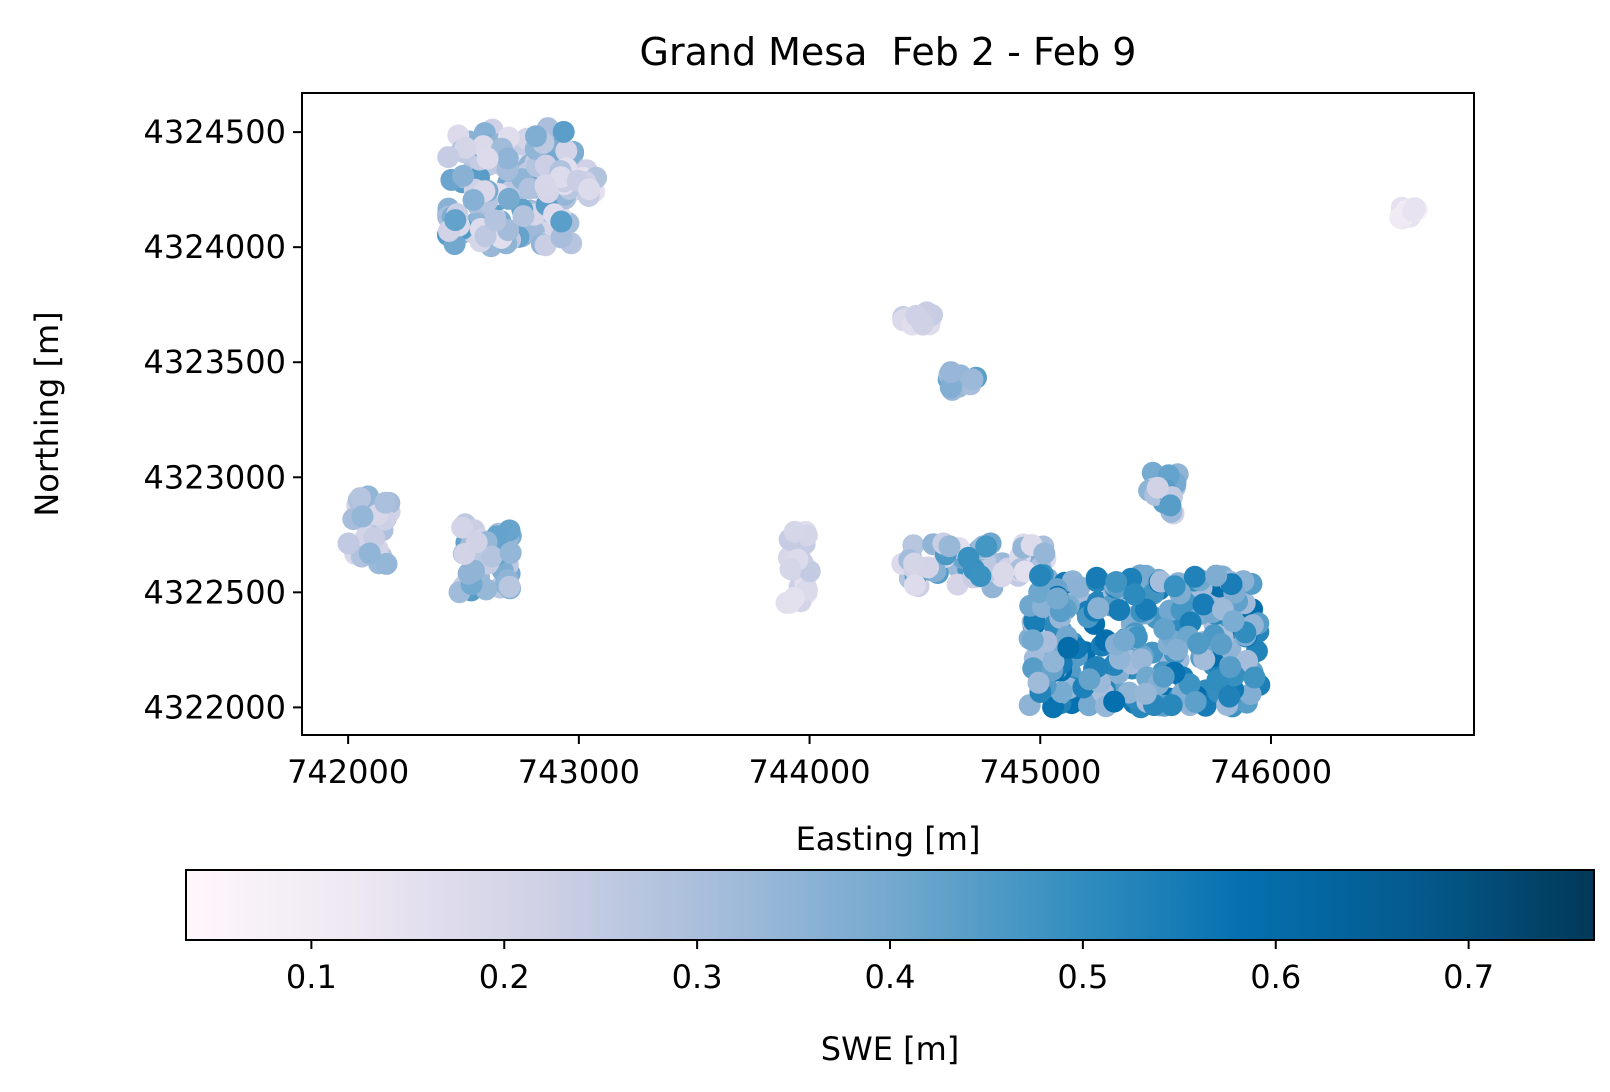  I want to click on y-tick-label: 4322500, so click(214, 592).